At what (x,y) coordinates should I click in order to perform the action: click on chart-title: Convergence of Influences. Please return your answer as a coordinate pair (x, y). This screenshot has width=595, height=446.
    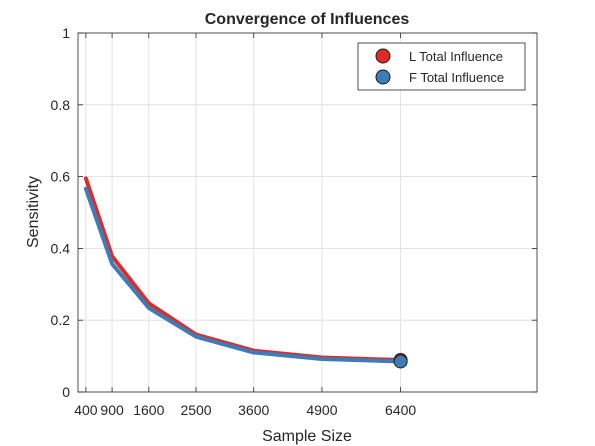
    Looking at the image, I should click on (307, 19).